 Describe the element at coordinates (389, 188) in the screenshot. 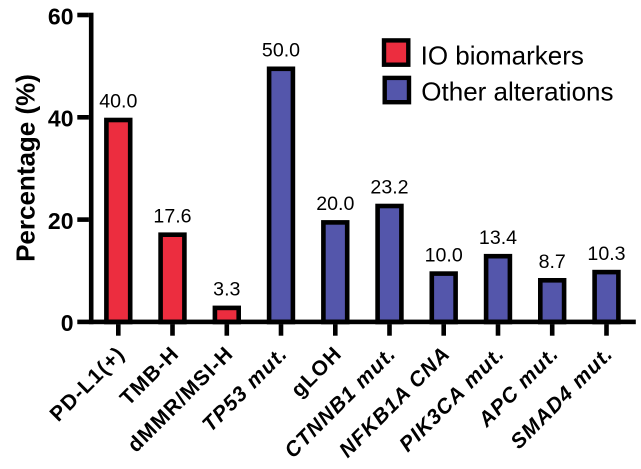

I see `svg-text: 23.2` at that location.